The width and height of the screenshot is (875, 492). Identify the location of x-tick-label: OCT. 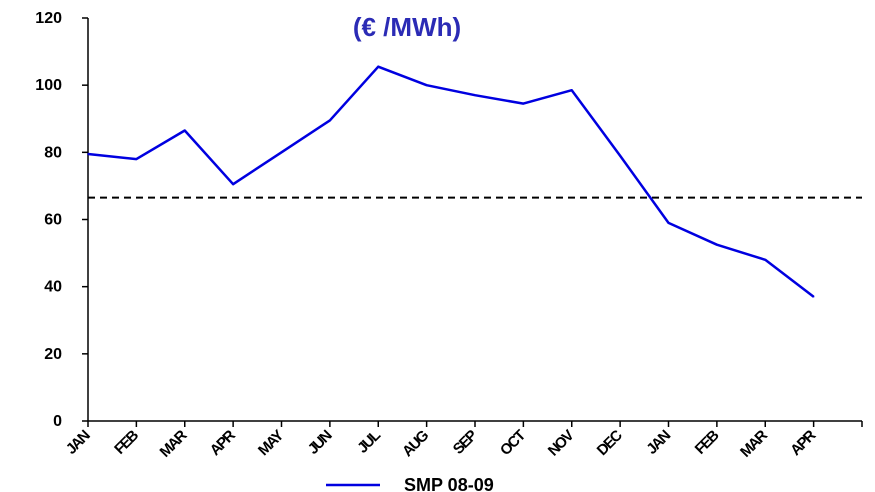
(513, 443).